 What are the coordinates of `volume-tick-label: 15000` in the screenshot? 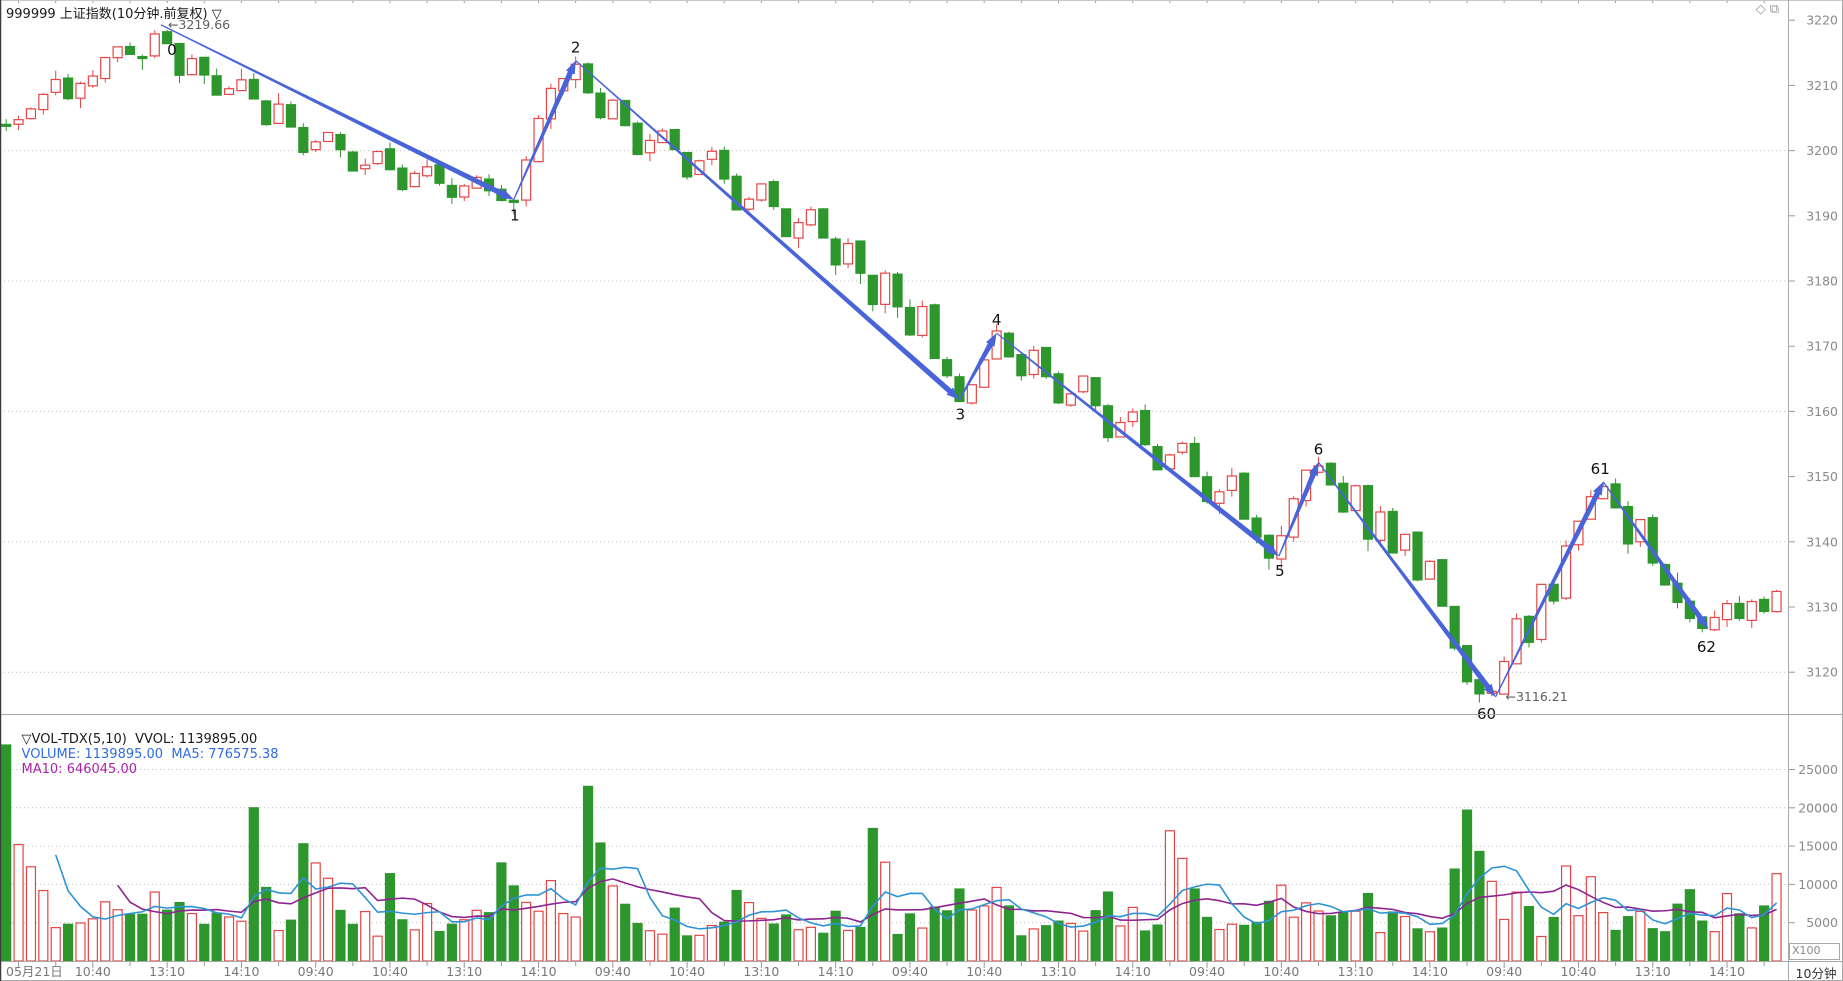 It's located at (1818, 846).